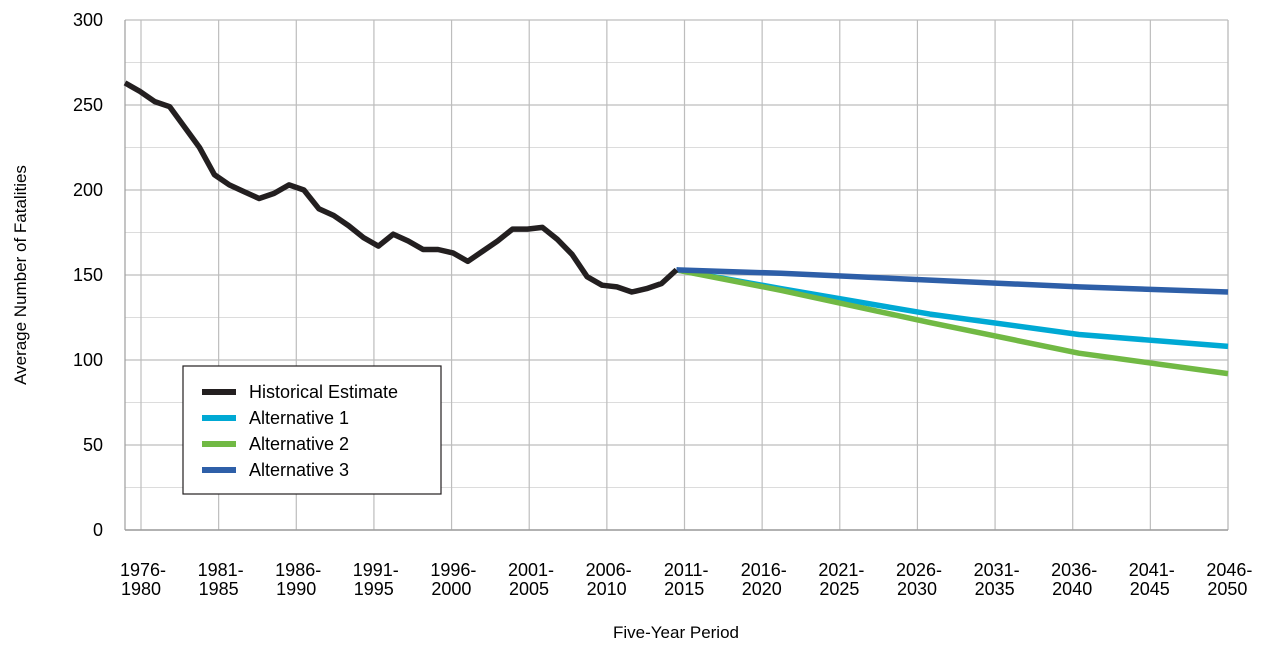 This screenshot has width=1270, height=646. I want to click on x-tick-label: 2041-2045, so click(1152, 579).